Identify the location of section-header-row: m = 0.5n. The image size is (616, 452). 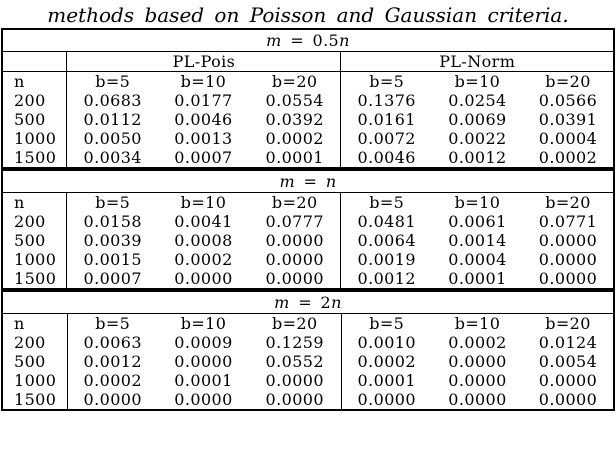
(308, 40).